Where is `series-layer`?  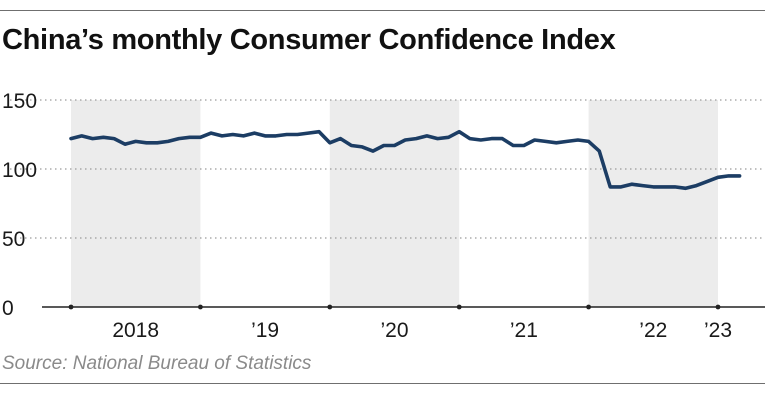 series-layer is located at coordinates (405, 160).